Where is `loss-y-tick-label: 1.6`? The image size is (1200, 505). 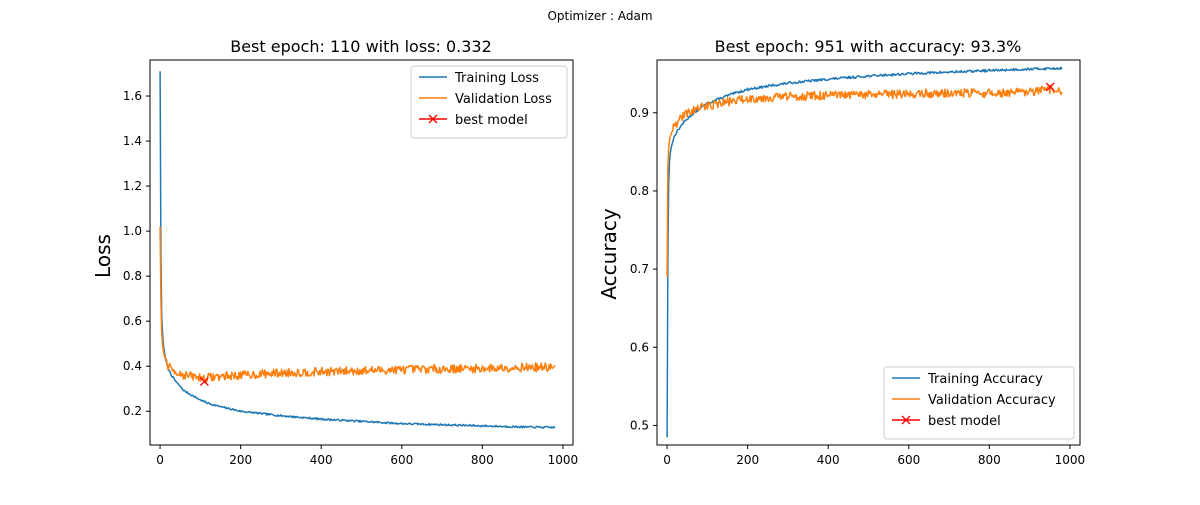 loss-y-tick-label: 1.6 is located at coordinates (132, 96).